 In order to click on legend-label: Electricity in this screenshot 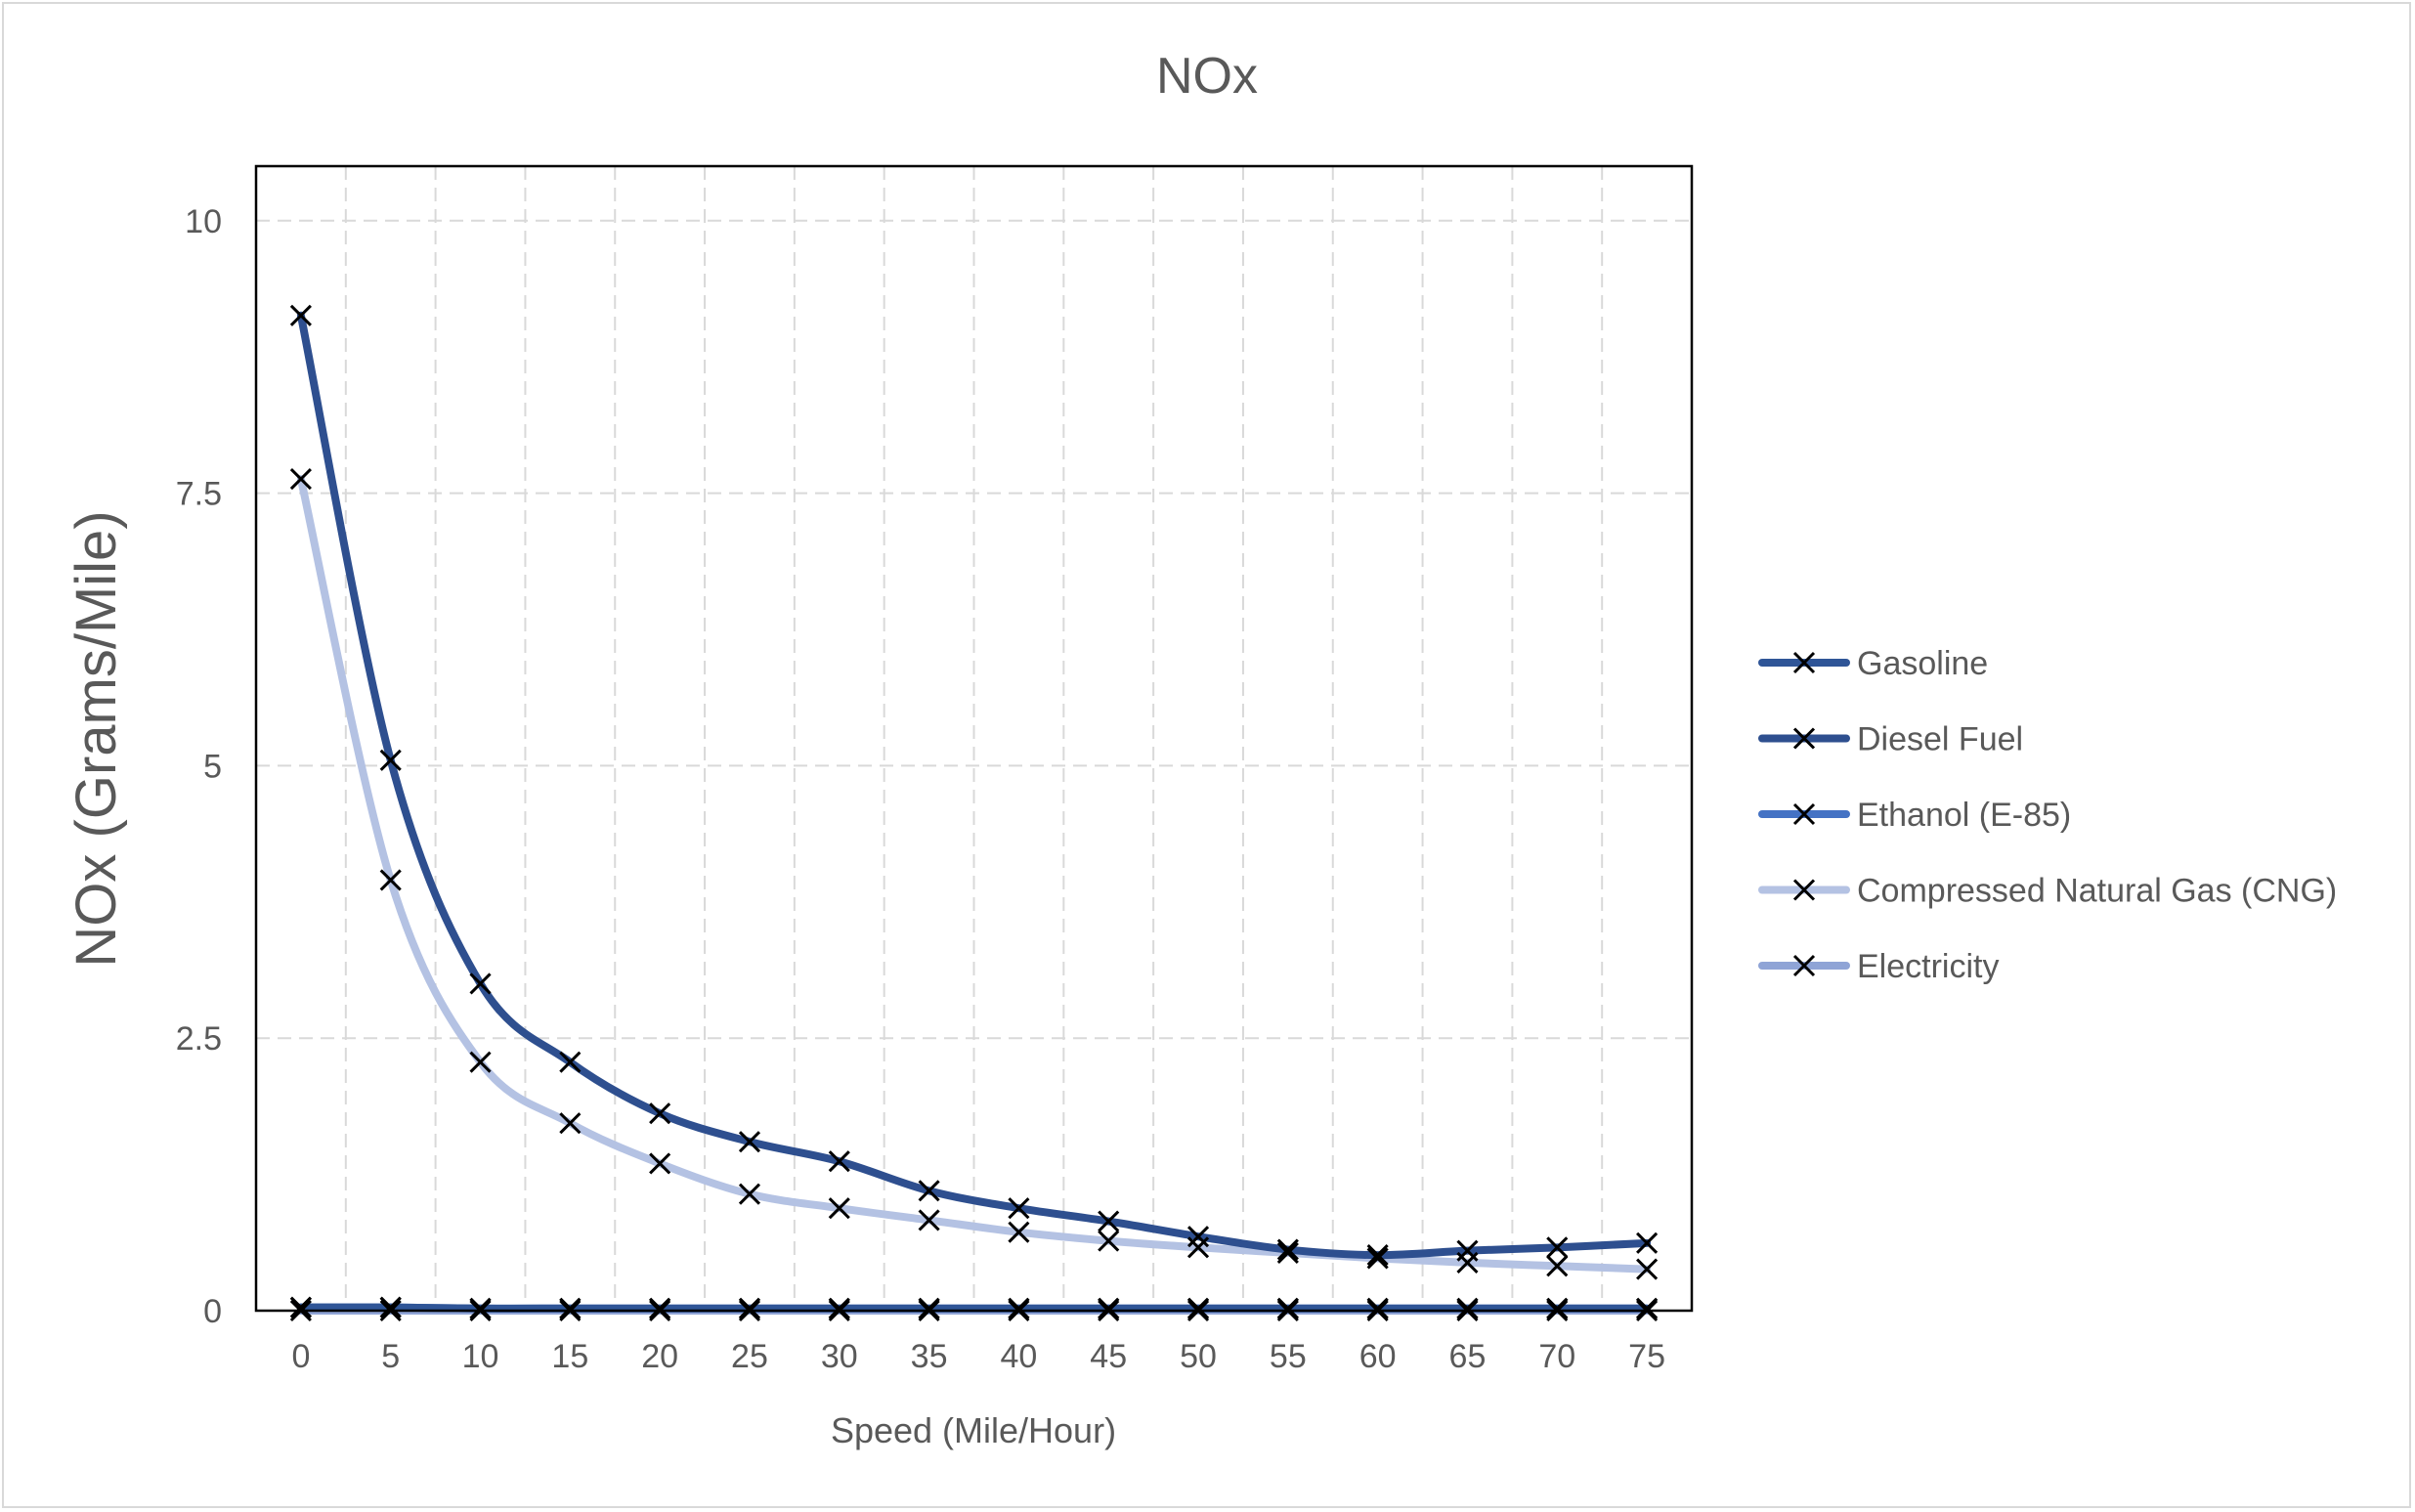, I will do `click(1928, 966)`.